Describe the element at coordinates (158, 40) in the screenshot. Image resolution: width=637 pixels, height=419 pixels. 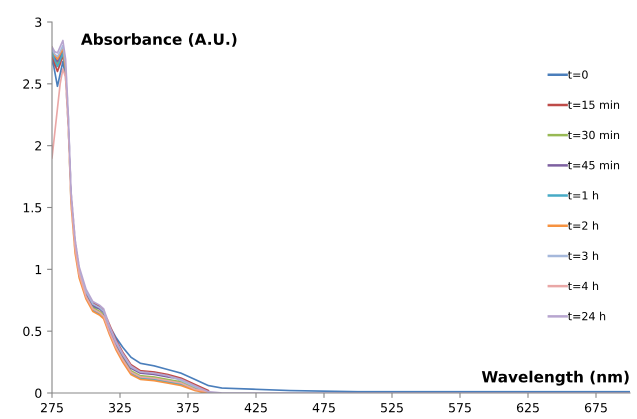
I see `y-axis-title: Absorbance (A.U.)` at that location.